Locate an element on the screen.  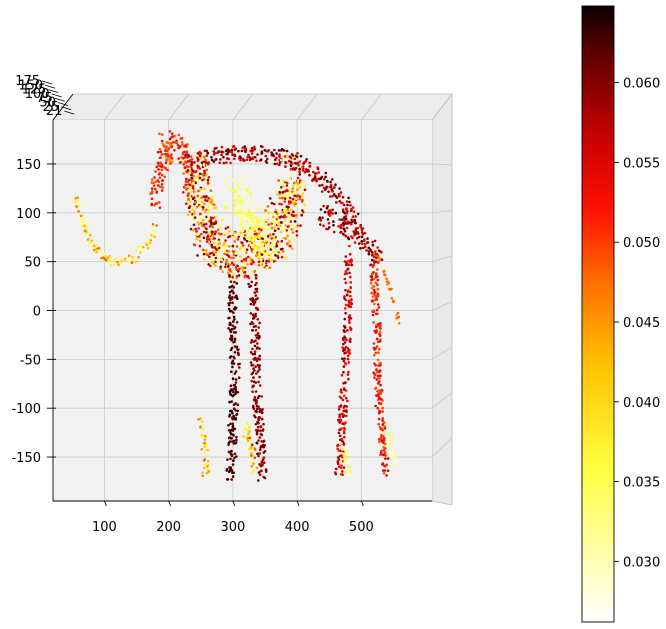
y-grid-line-side is located at coordinates (442, 306).